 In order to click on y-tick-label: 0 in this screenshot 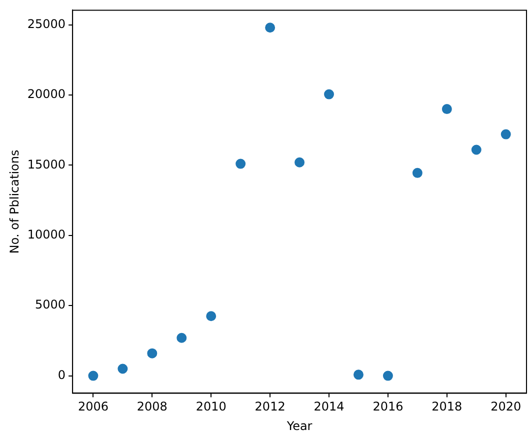, I will do `click(62, 375)`.